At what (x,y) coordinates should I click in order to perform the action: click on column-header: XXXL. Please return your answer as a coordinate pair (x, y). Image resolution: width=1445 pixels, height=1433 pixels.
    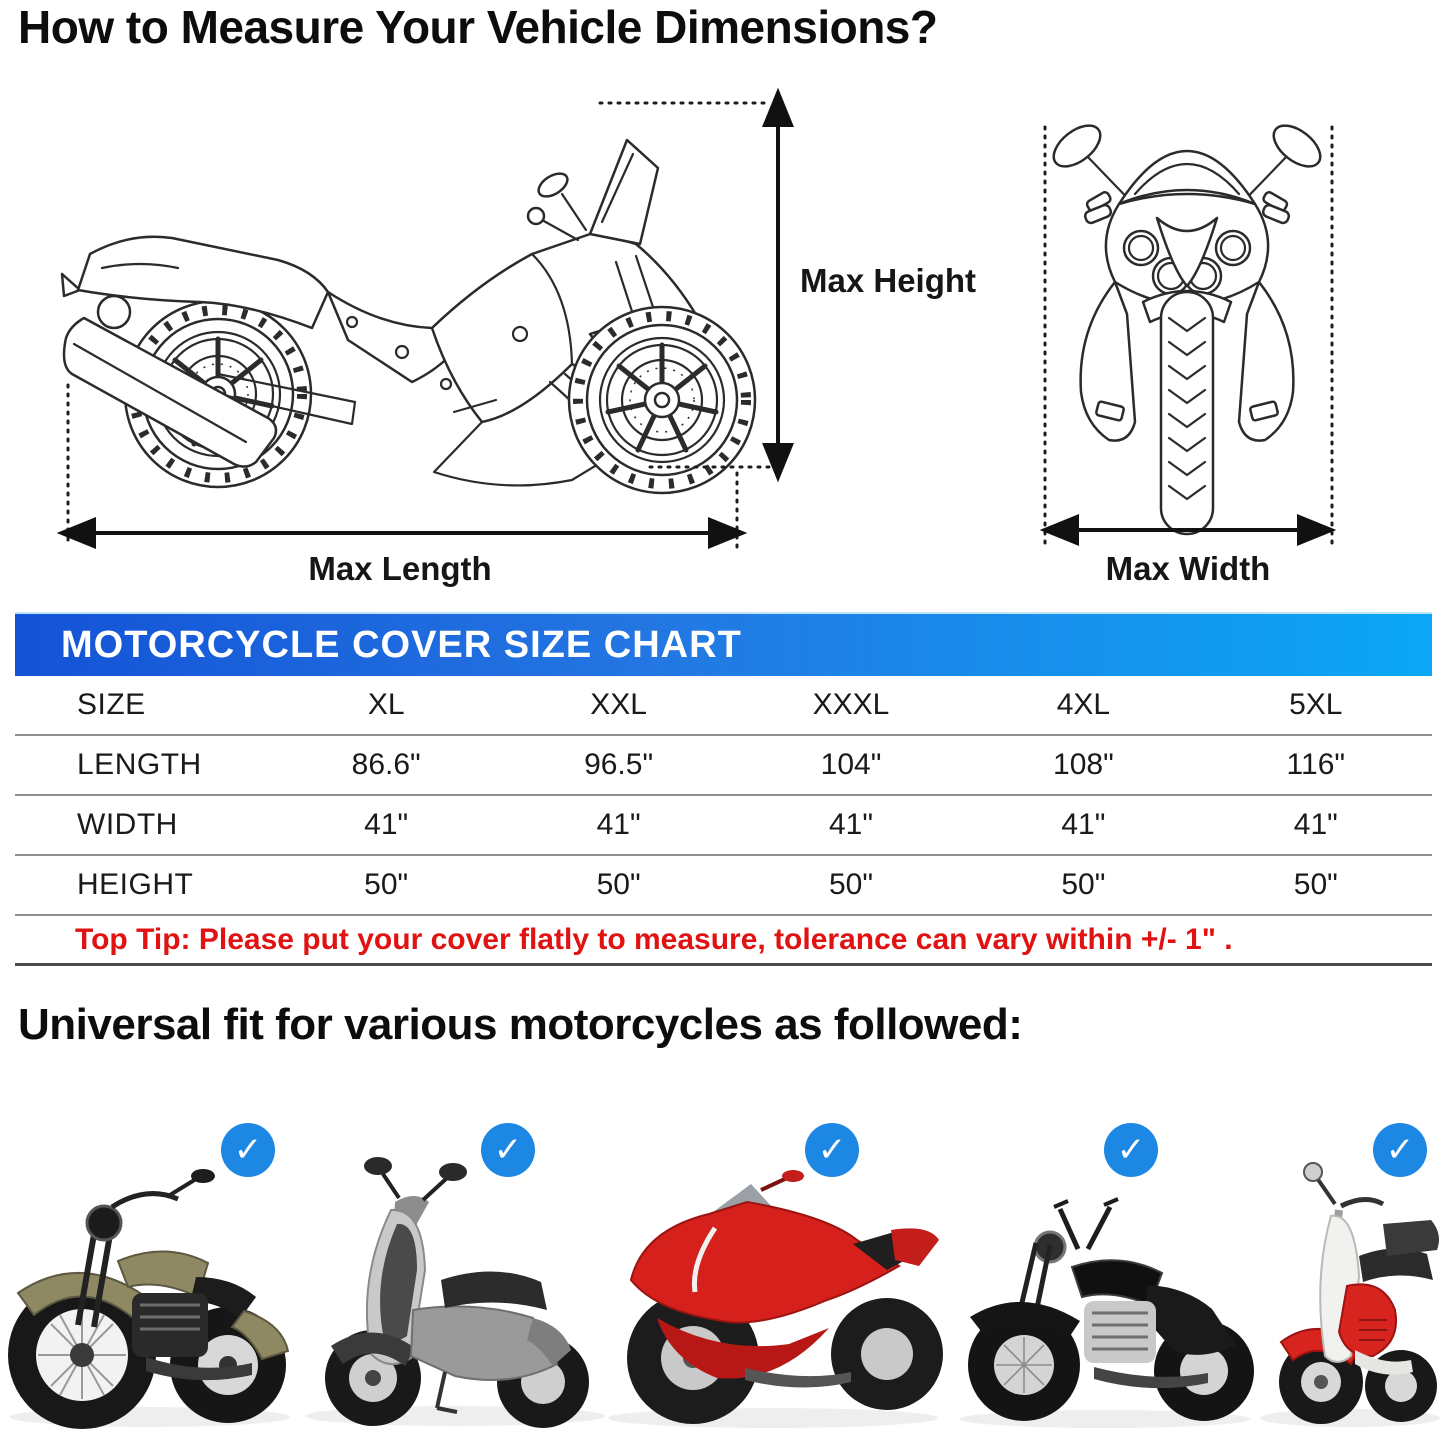
    Looking at the image, I should click on (851, 704).